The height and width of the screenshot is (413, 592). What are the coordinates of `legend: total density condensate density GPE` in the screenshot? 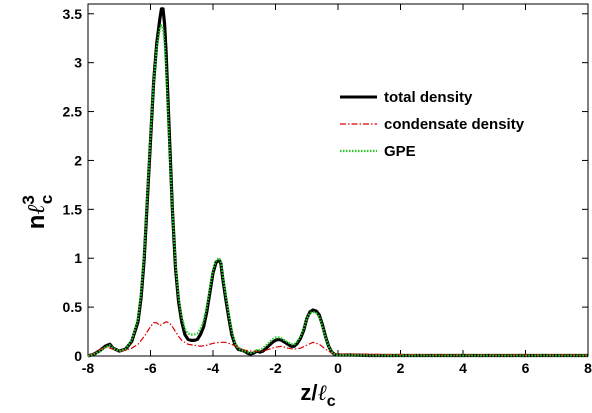 It's located at (432, 124).